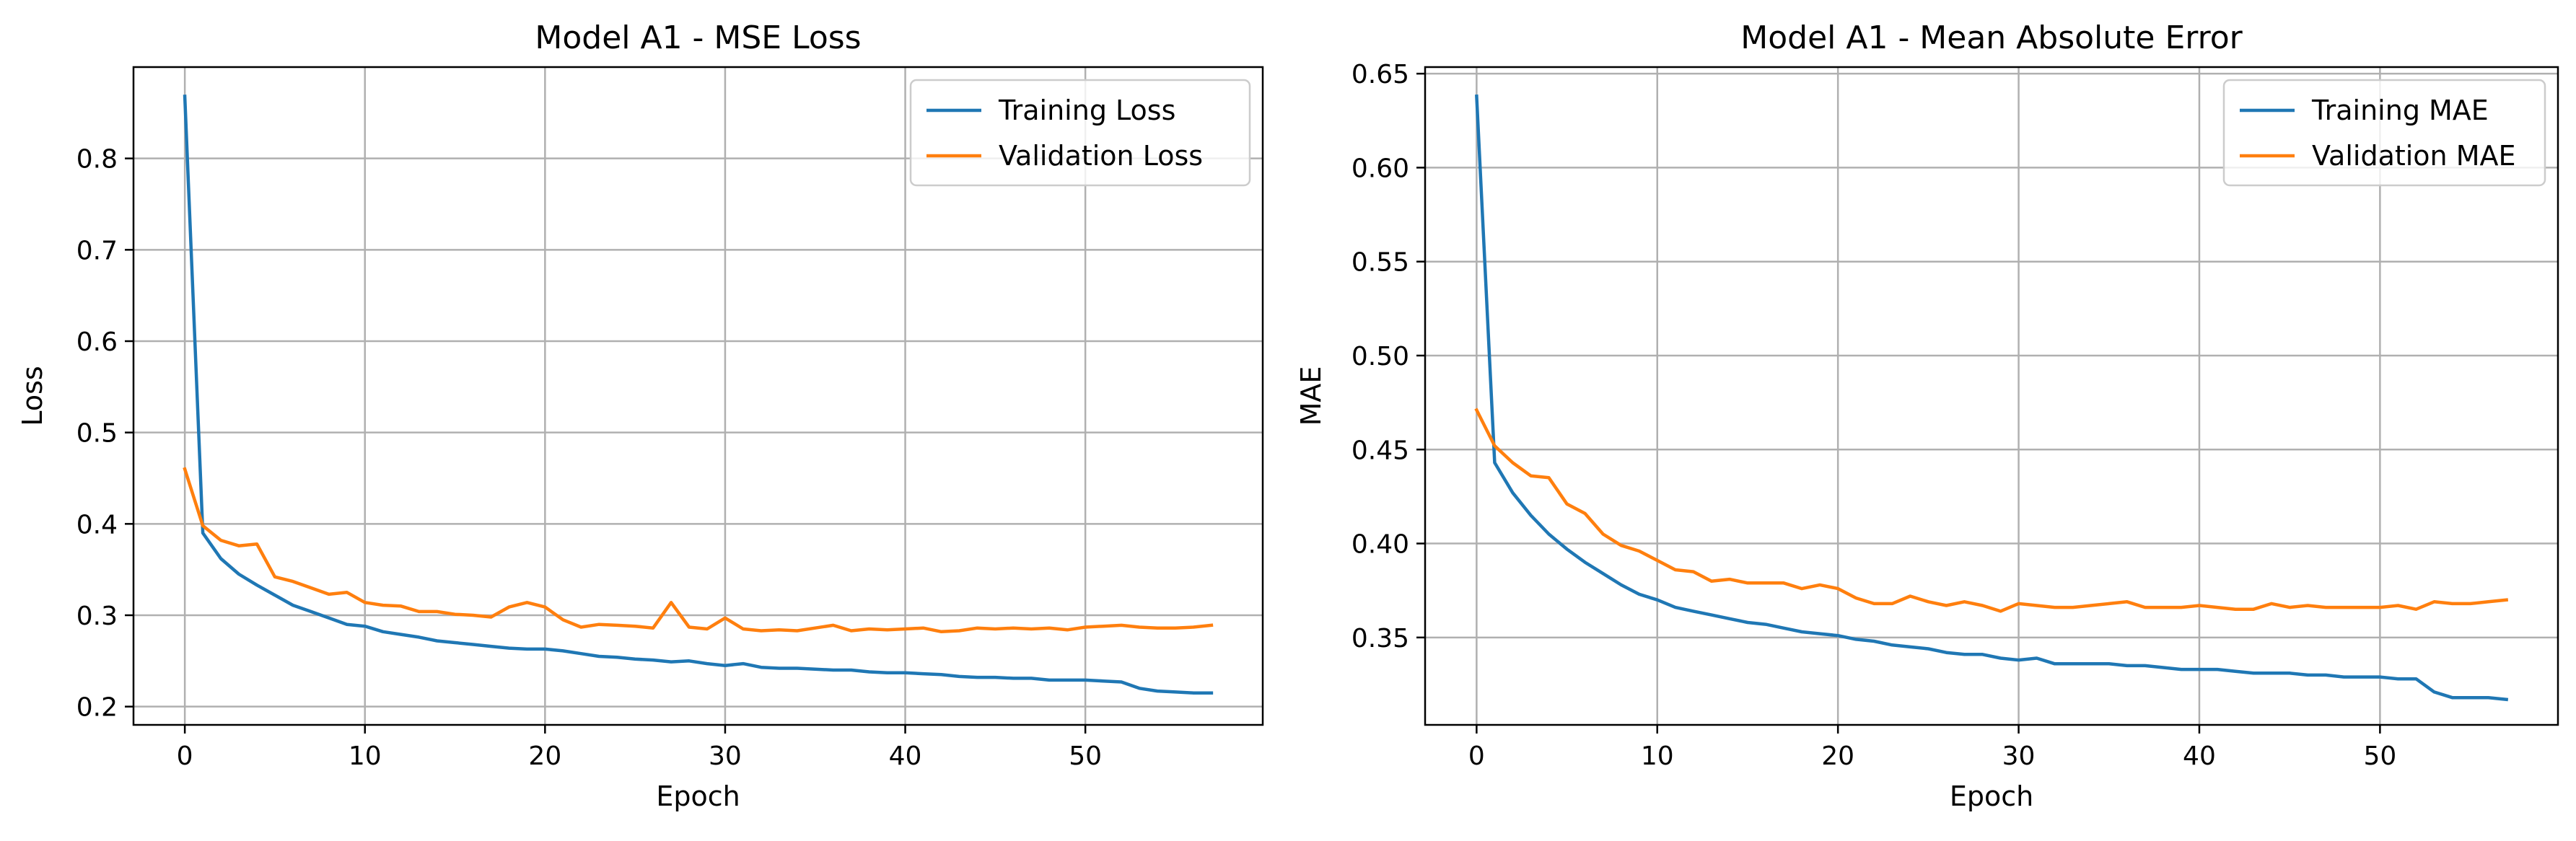  I want to click on legend-label: Training MAE, so click(2400, 110).